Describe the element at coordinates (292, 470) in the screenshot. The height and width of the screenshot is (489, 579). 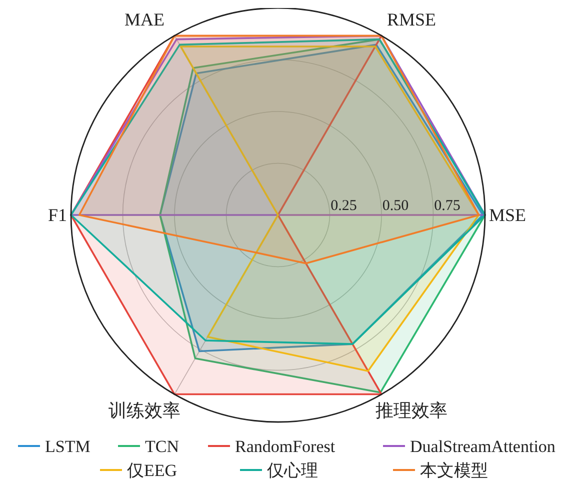
I see `legend-label: 仅心理` at that location.